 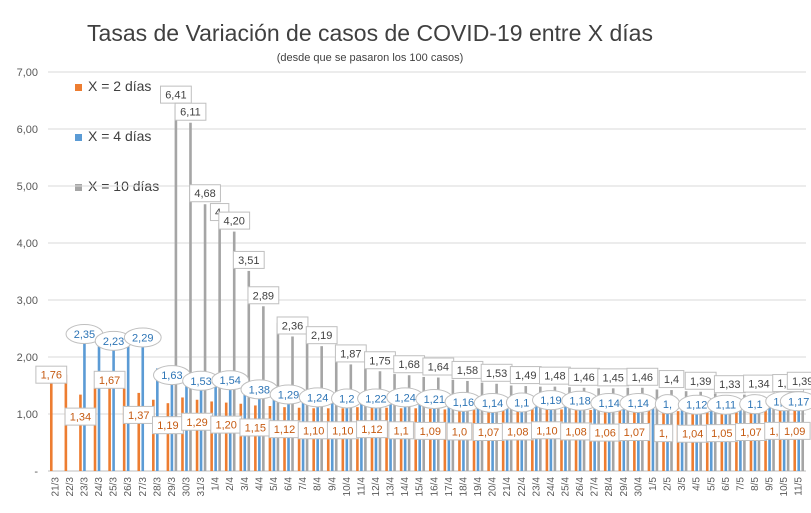 I want to click on data-label-series-1: 1,34, so click(x=80, y=416).